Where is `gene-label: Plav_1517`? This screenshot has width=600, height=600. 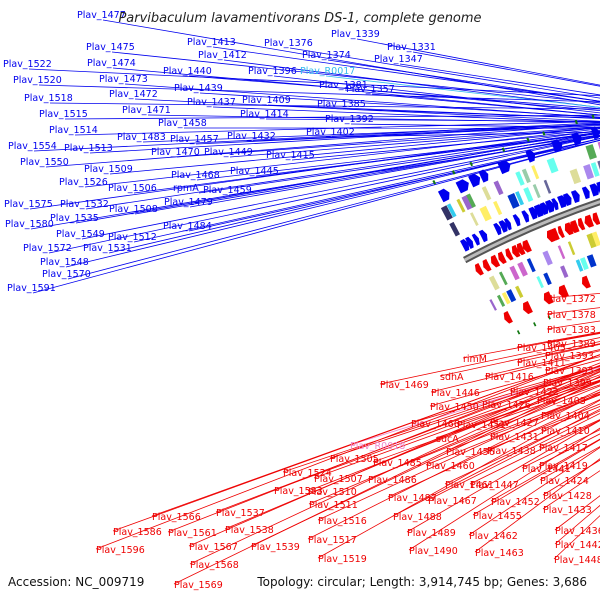 gene-label: Plav_1517 is located at coordinates (332, 540).